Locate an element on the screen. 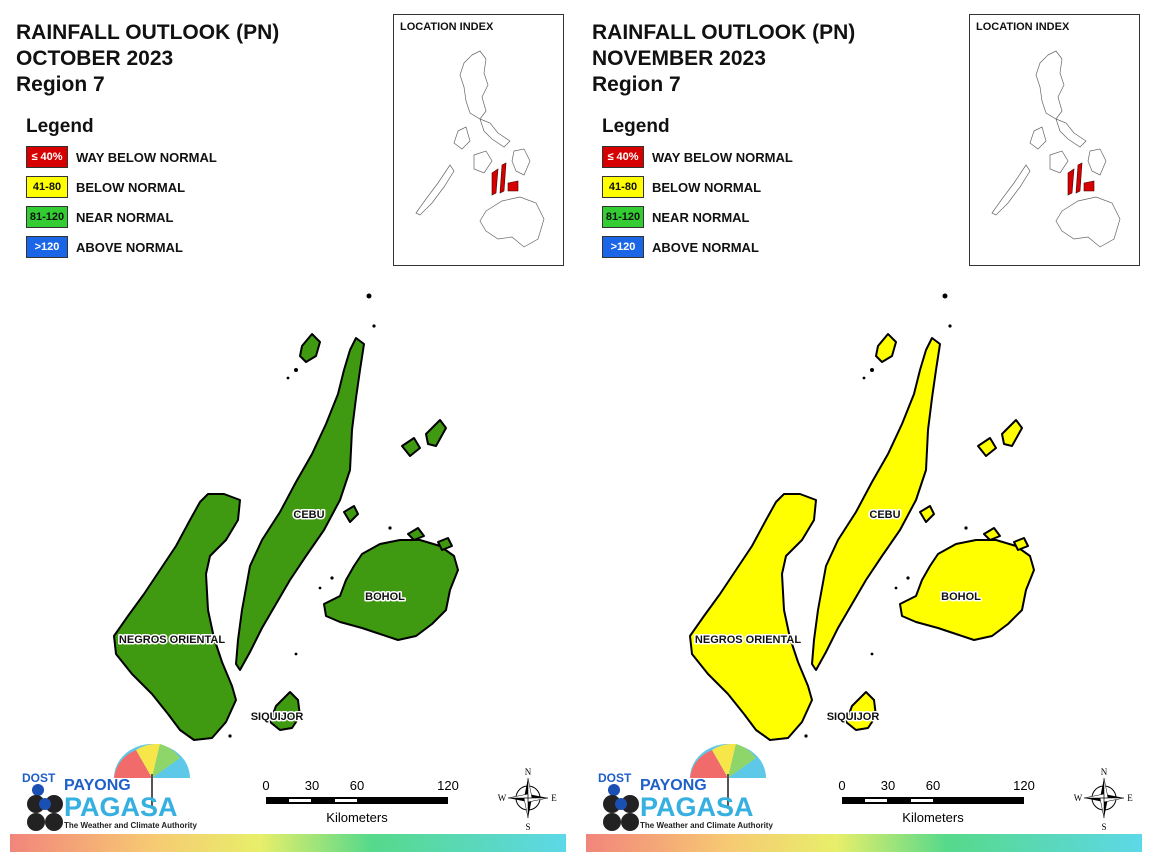 The width and height of the screenshot is (1152, 864). bohol-shape is located at coordinates (967, 590).